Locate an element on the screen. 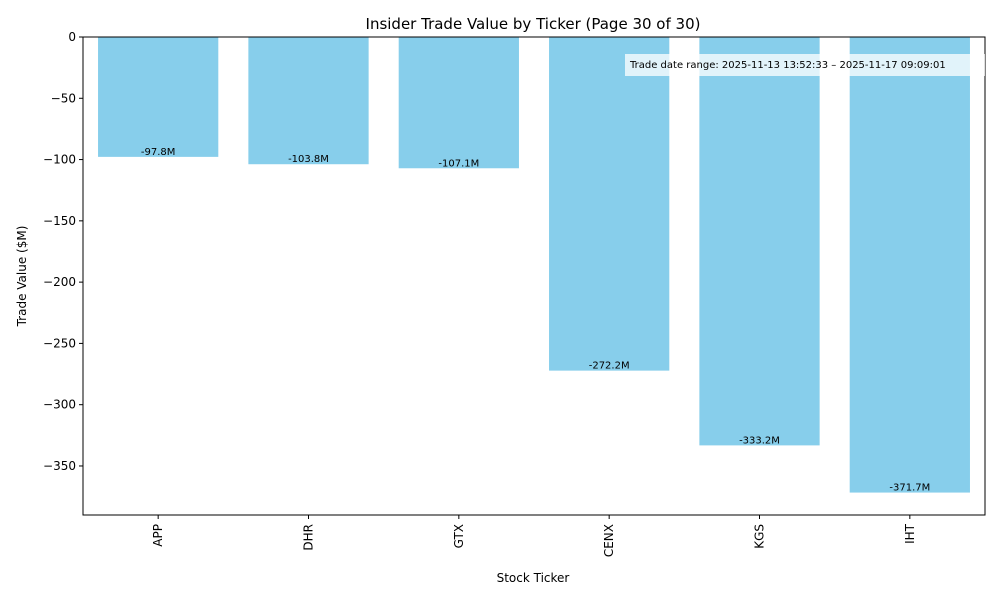 The image size is (1000, 600). y-tick-label: −300 is located at coordinates (59, 405).